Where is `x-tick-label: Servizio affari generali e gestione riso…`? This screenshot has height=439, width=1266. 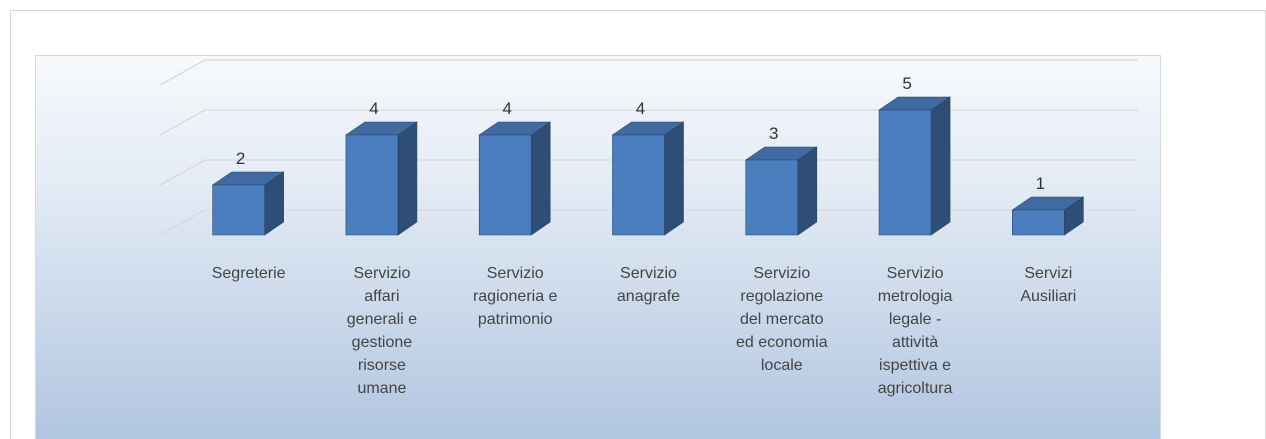 x-tick-label: Servizio affari generali e gestione riso… is located at coordinates (382, 331).